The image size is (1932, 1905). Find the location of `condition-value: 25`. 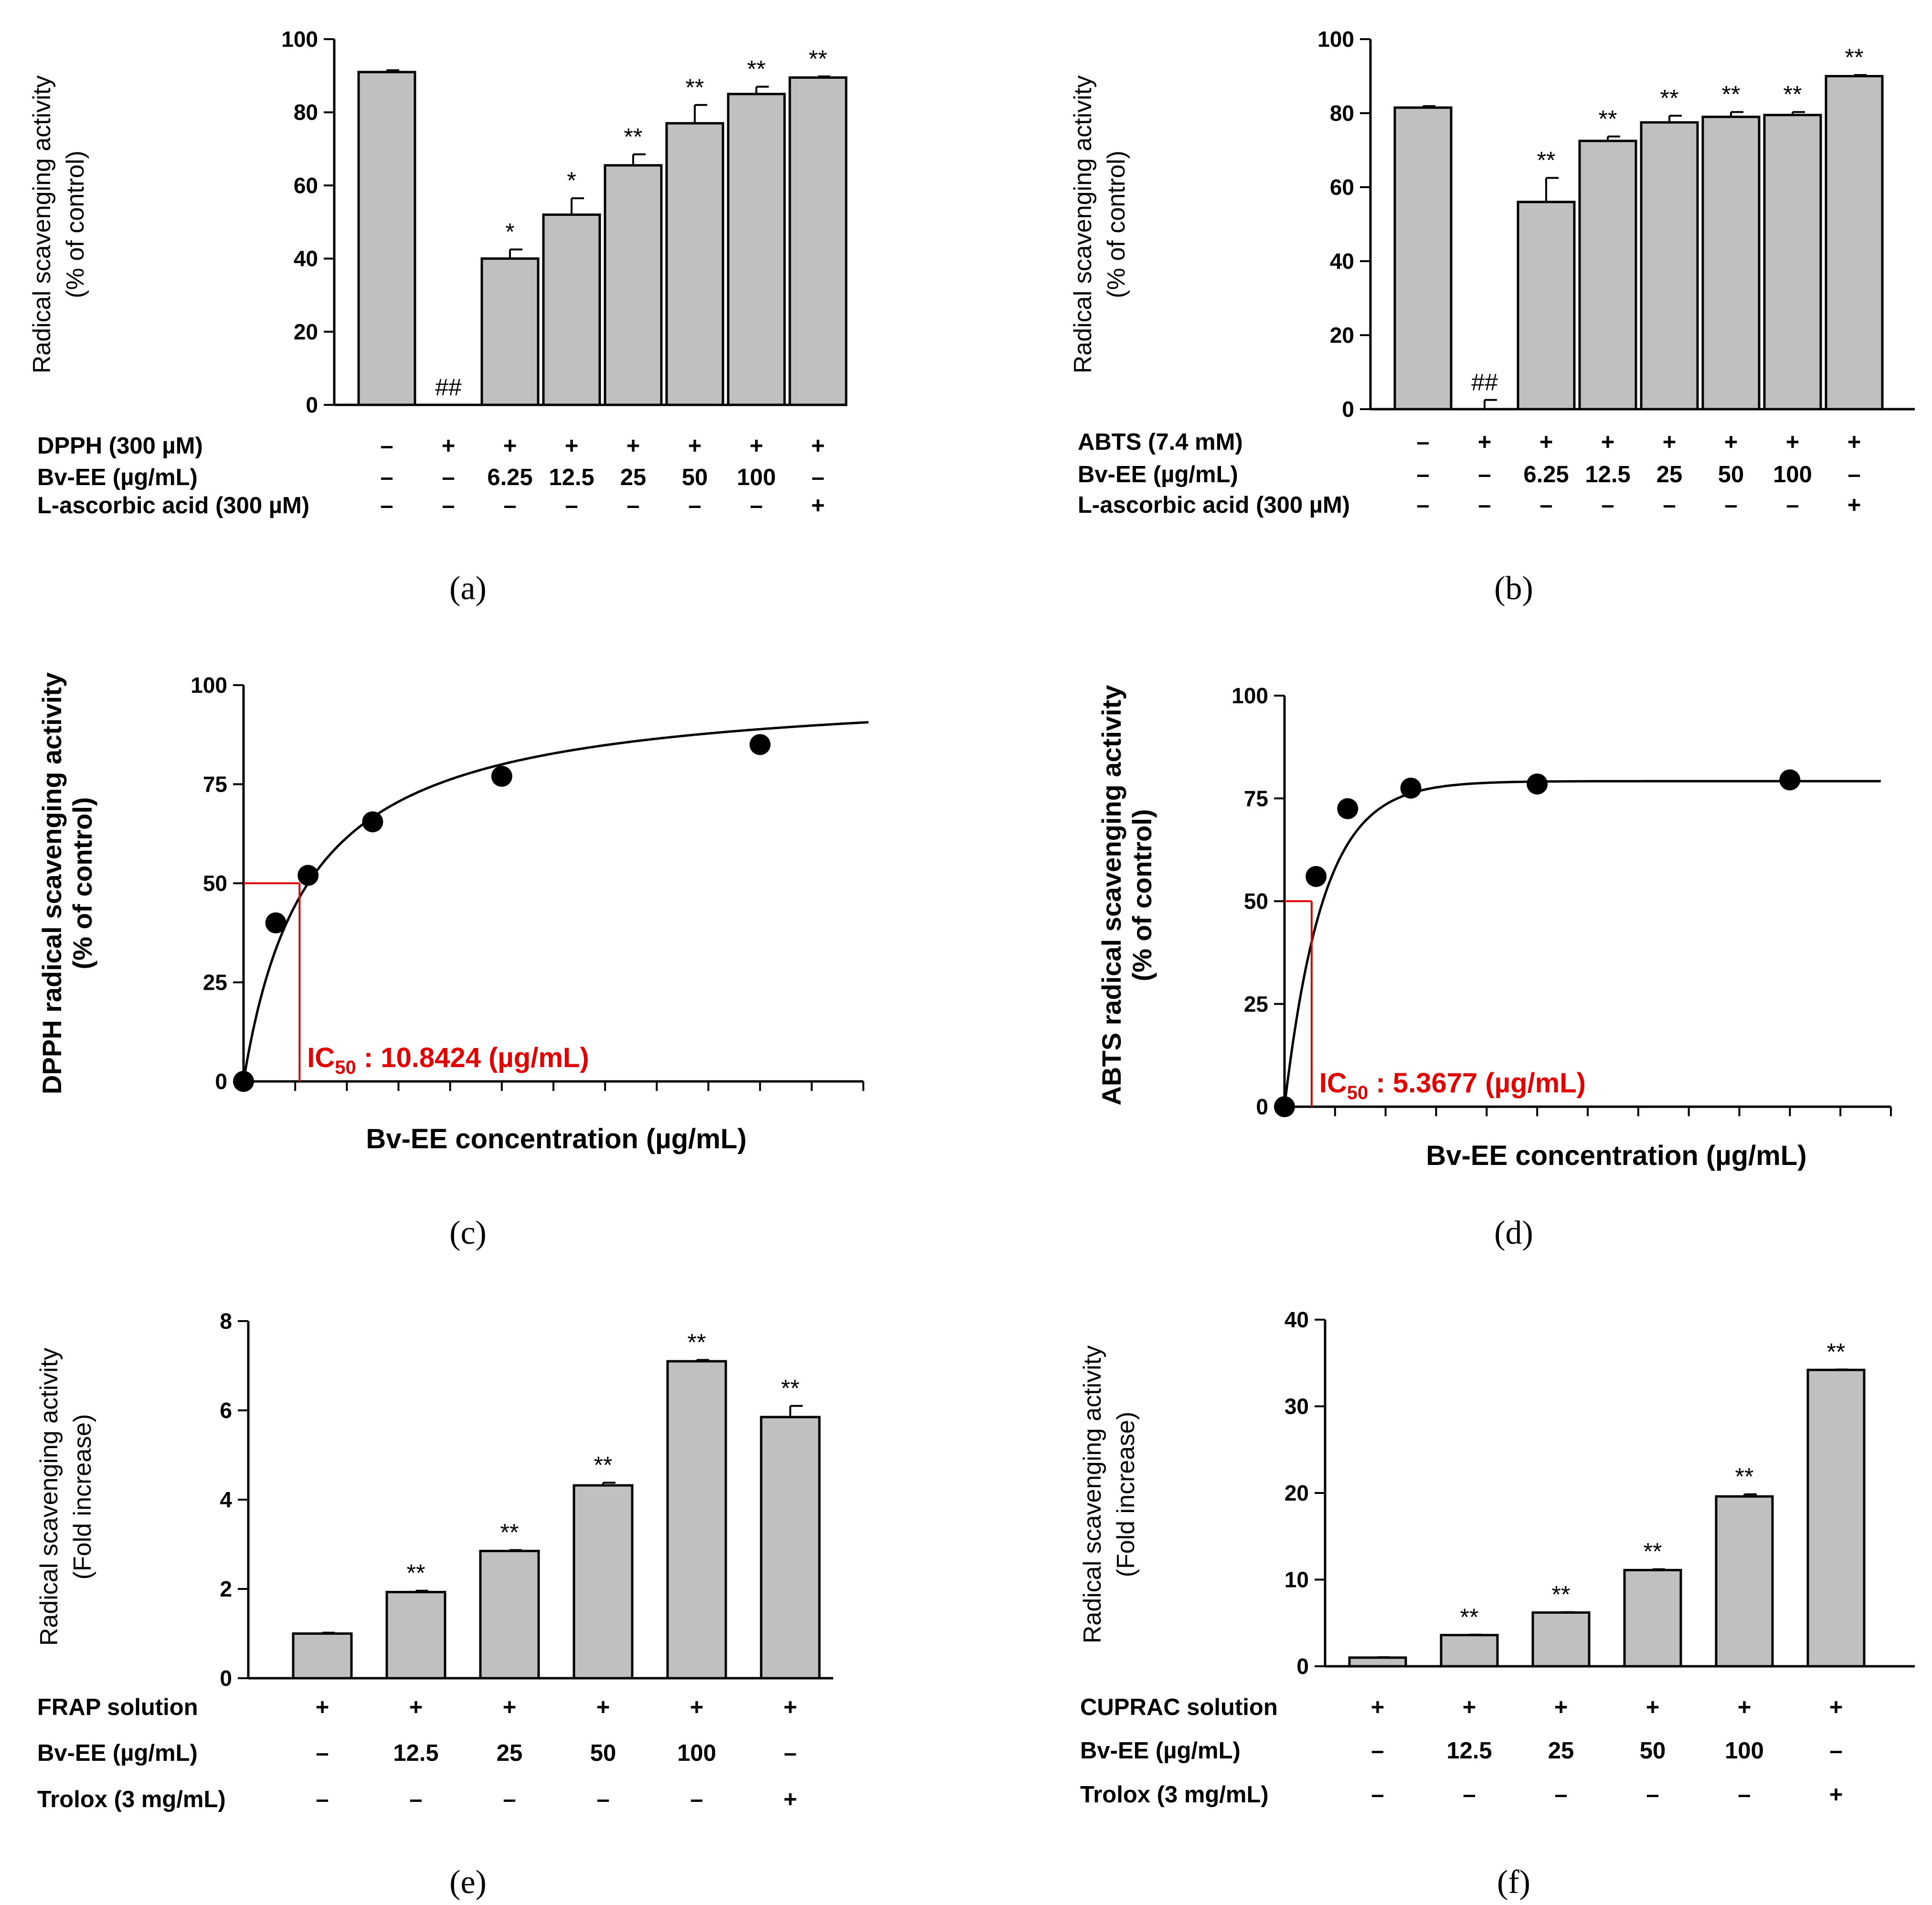

condition-value: 25 is located at coordinates (1561, 1751).